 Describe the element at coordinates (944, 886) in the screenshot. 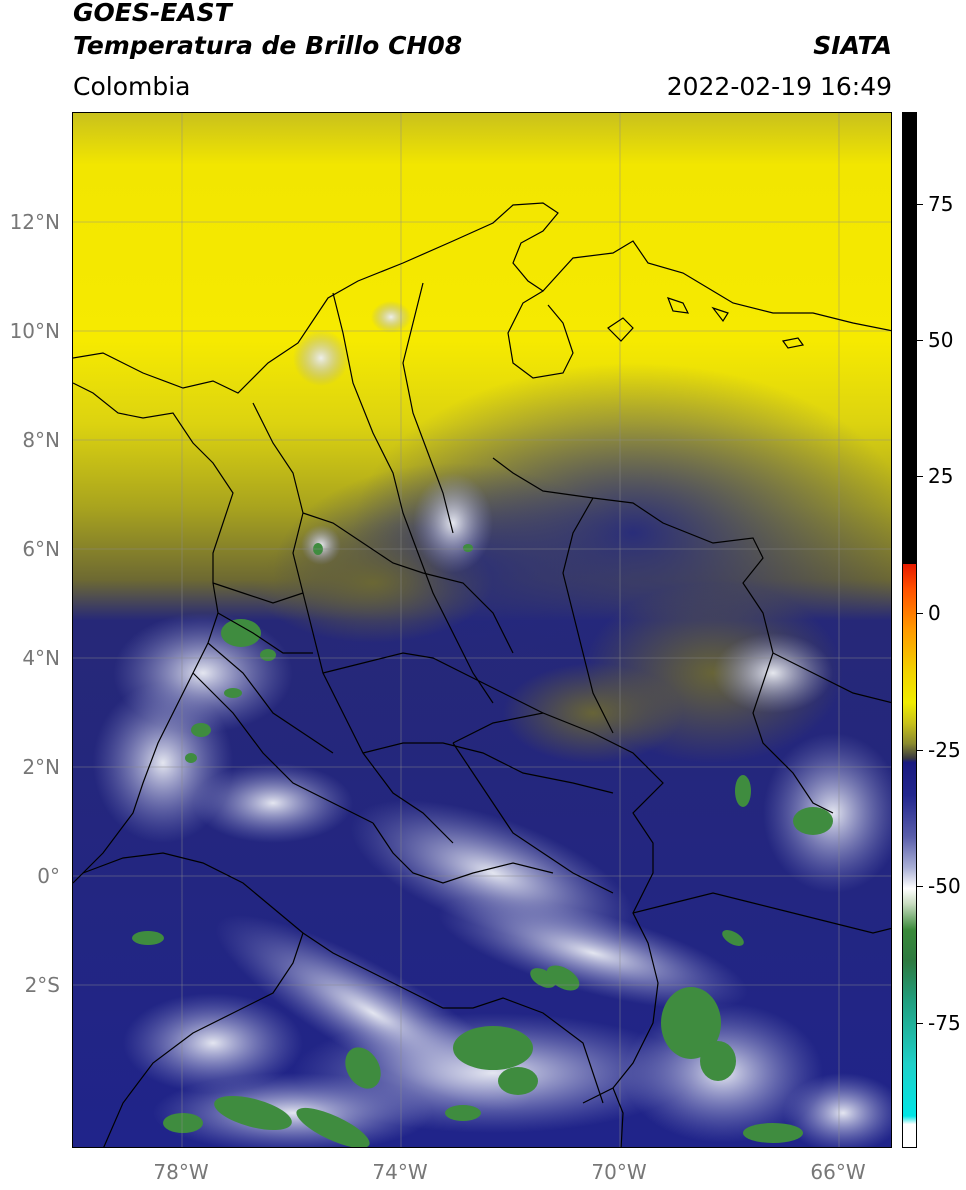

I see `colorbar-tick-label: -50` at that location.